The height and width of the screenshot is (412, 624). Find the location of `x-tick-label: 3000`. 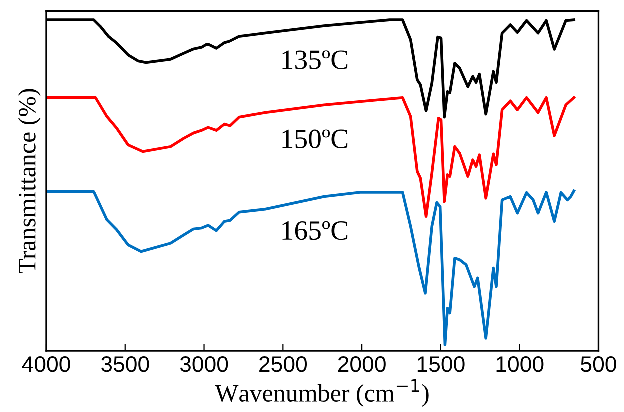

x-tick-label: 3000 is located at coordinates (204, 364).